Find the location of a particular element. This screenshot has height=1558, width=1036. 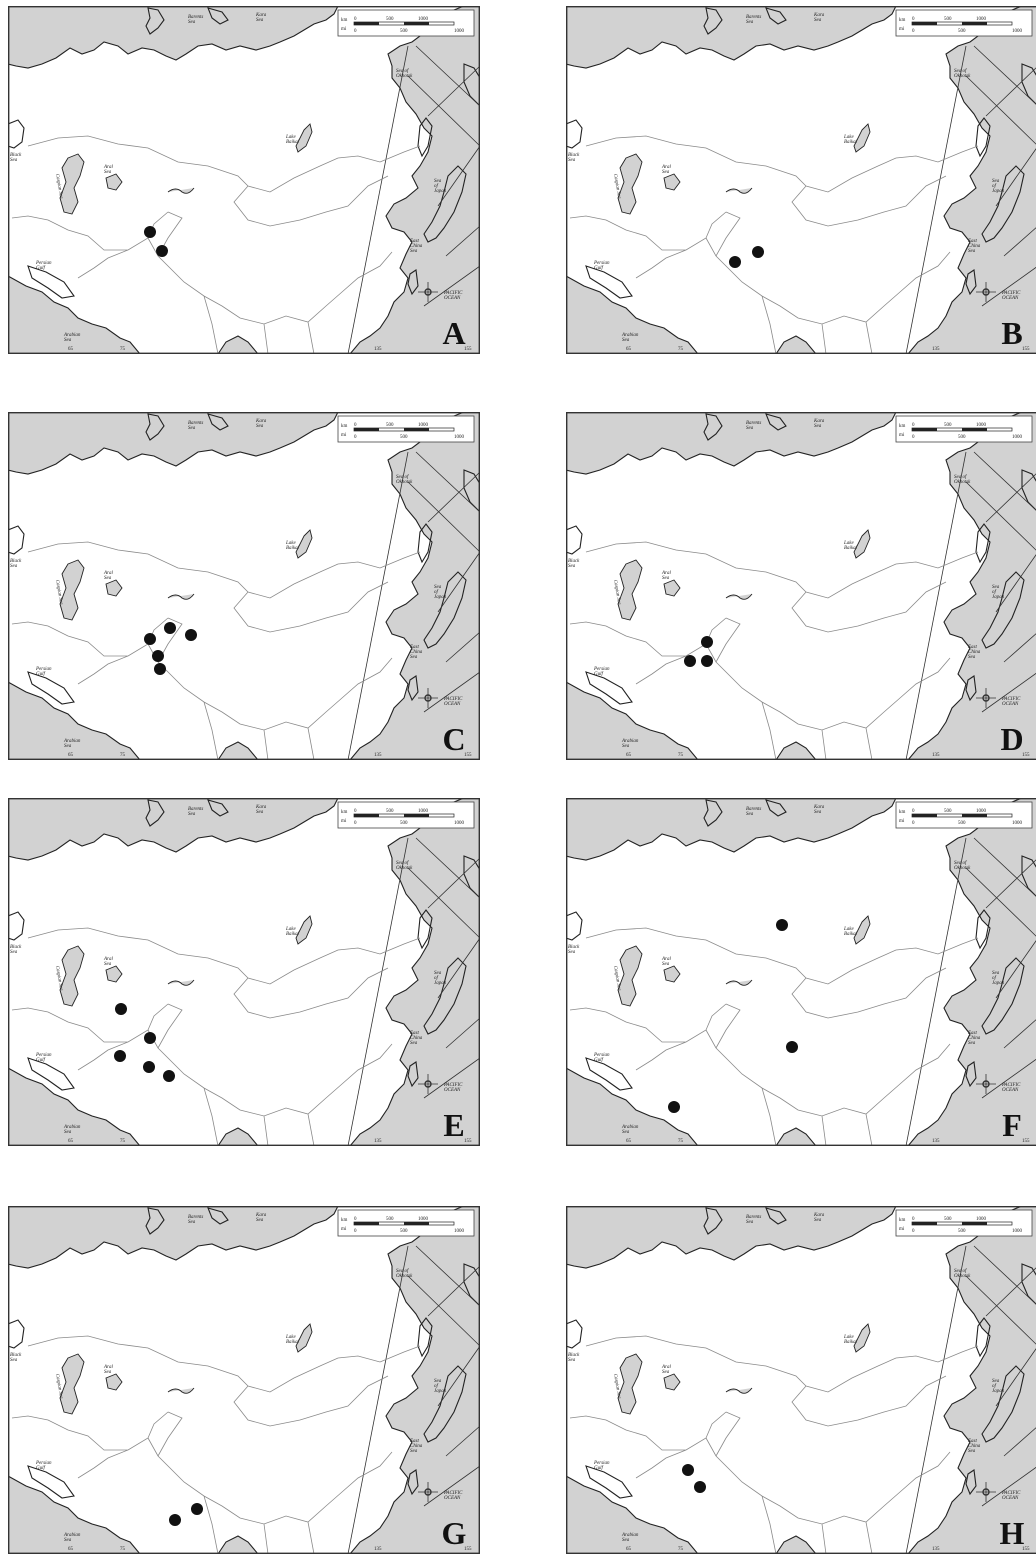

label-kara-sea-line: Sea is located at coordinates (260, 1220).